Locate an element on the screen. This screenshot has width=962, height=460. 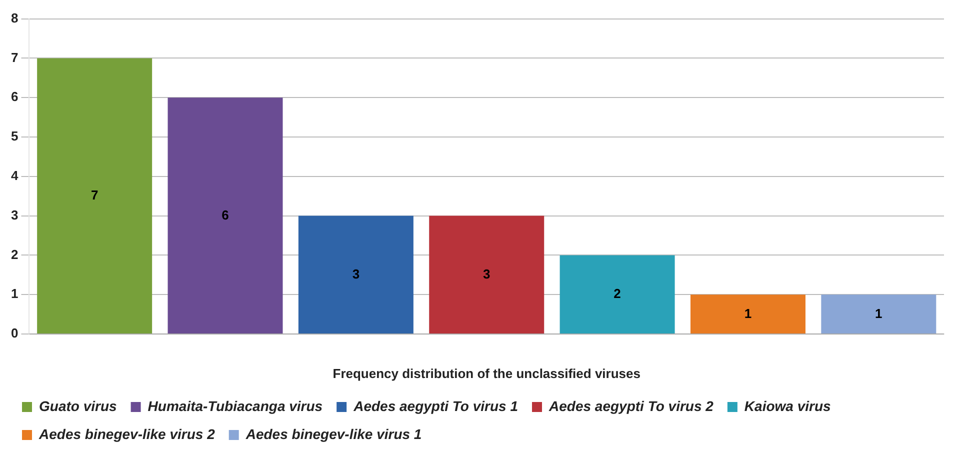
data-label: 7 is located at coordinates (94, 195).